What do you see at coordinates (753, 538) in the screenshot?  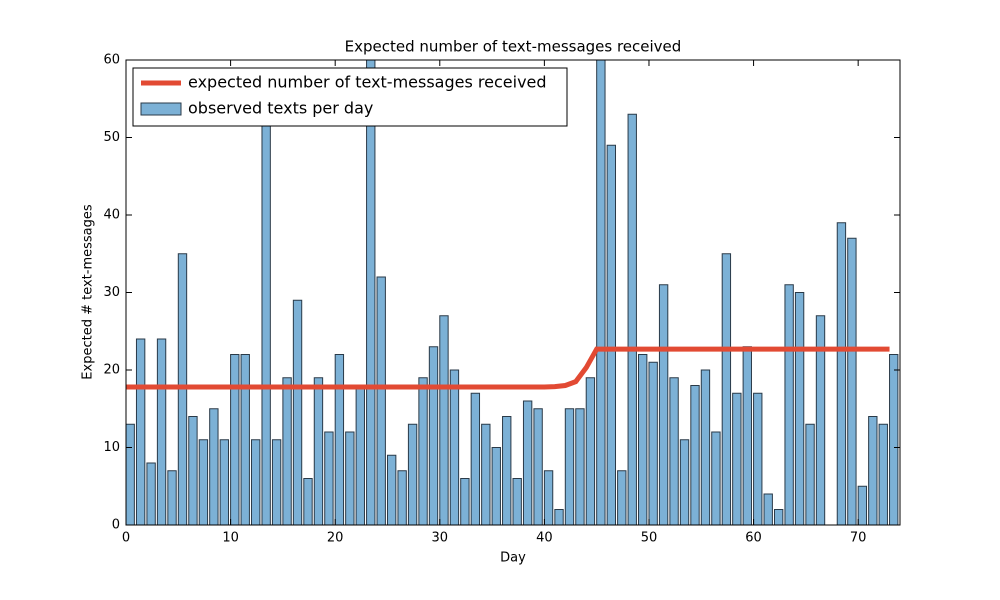 I see `x-tick-label: 60` at bounding box center [753, 538].